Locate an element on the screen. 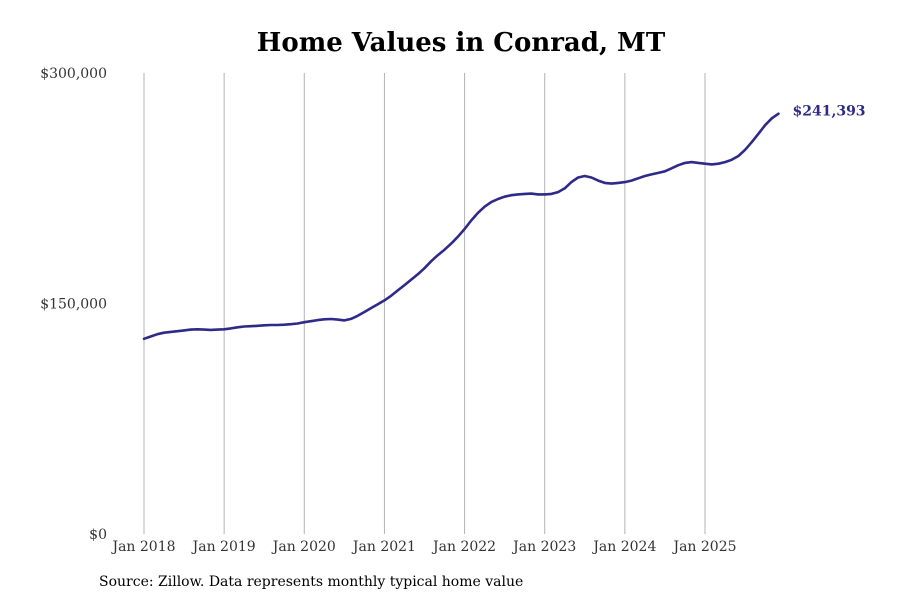 The height and width of the screenshot is (600, 900). y-tick-label: $150,000 is located at coordinates (73, 305).